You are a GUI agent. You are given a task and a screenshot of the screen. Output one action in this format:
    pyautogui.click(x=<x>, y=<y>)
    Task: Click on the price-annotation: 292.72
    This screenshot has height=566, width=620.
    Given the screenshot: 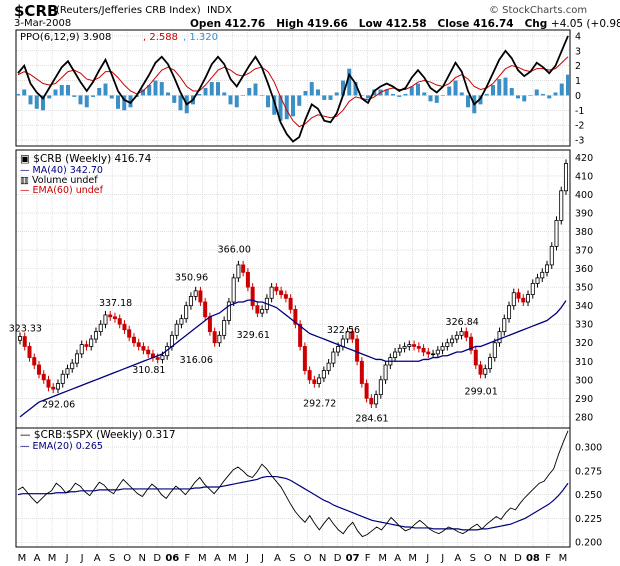 What is the action you would take?
    pyautogui.click(x=319, y=403)
    